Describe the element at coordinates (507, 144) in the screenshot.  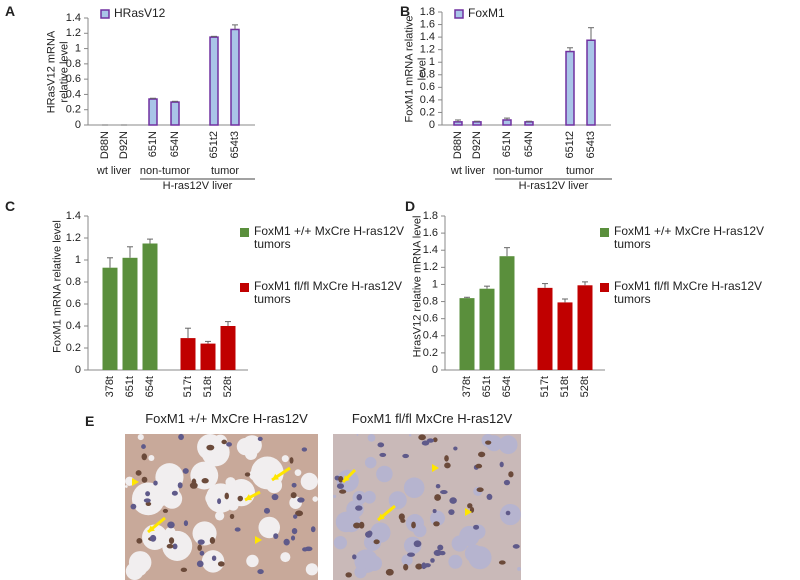
I see `x-tick-label: 651N` at that location.